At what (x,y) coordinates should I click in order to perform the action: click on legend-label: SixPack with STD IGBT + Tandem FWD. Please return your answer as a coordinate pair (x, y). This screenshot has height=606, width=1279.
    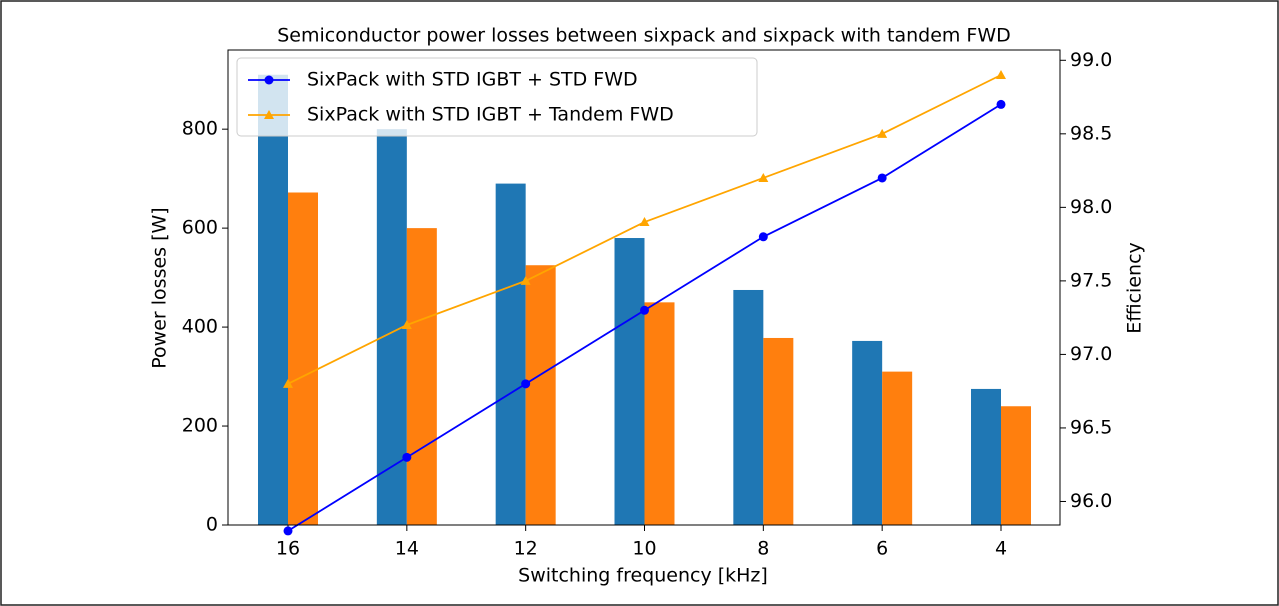
    Looking at the image, I should click on (490, 115).